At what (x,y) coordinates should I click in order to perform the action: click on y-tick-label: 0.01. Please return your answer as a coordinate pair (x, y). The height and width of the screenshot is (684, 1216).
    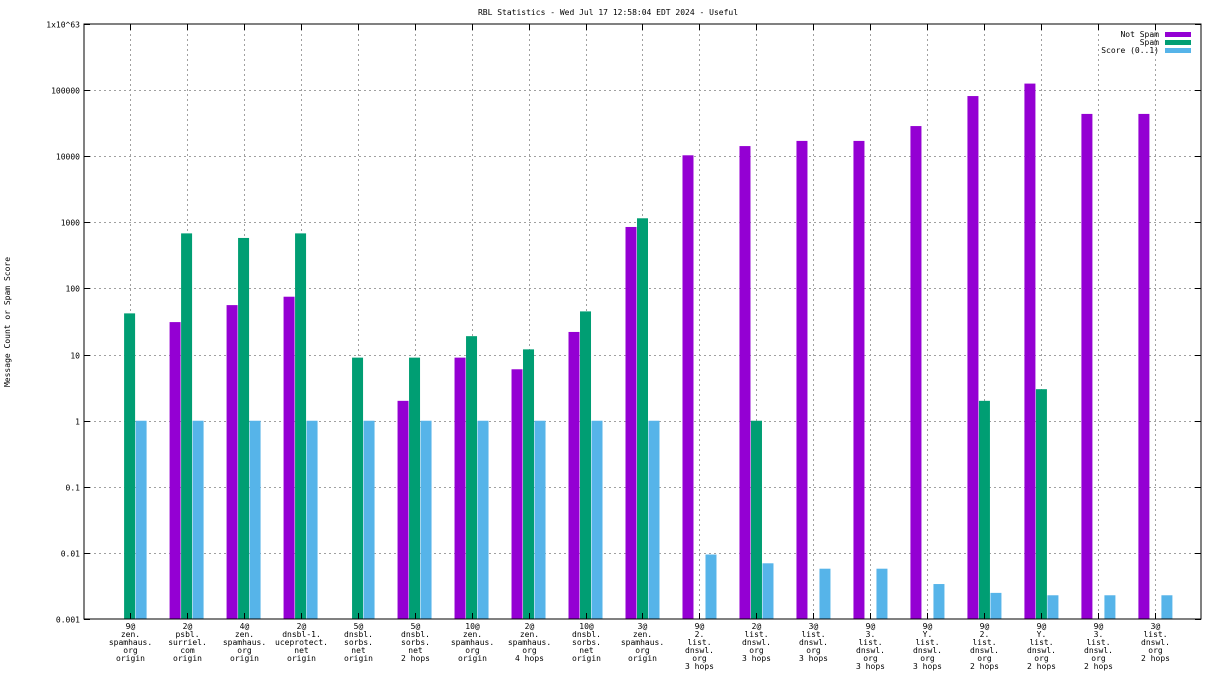
    Looking at the image, I should click on (70, 554).